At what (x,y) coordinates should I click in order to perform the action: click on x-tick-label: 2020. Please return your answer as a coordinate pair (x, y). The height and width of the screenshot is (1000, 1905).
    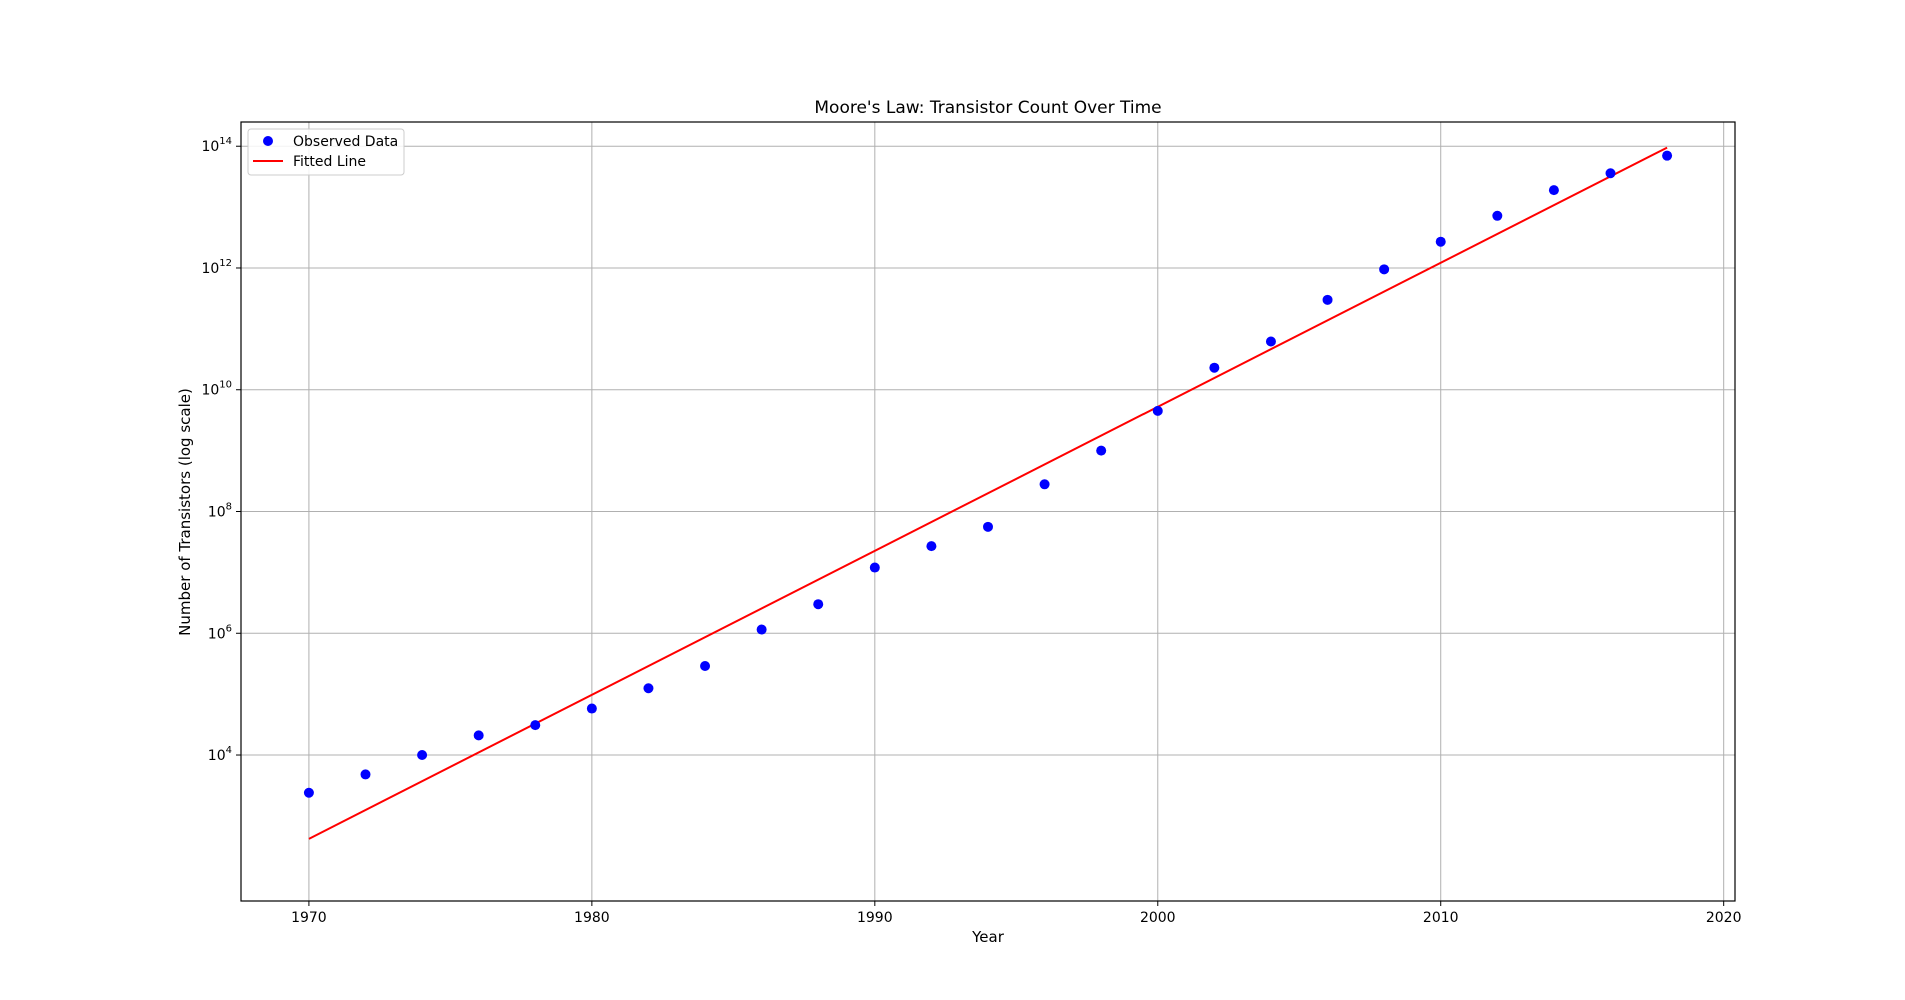
    Looking at the image, I should click on (1724, 918).